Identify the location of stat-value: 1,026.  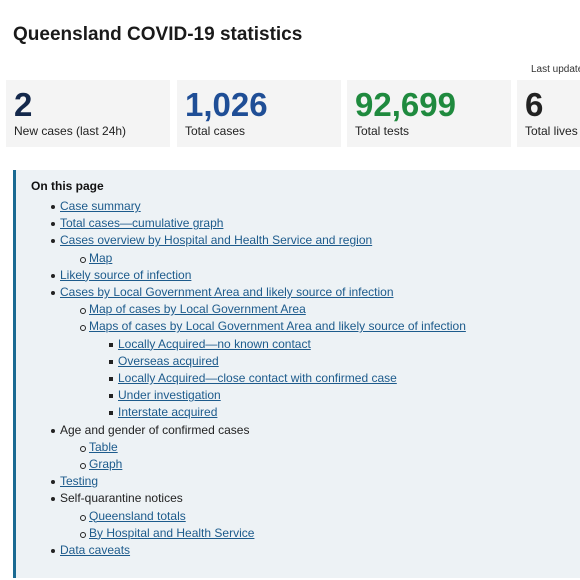
(226, 104).